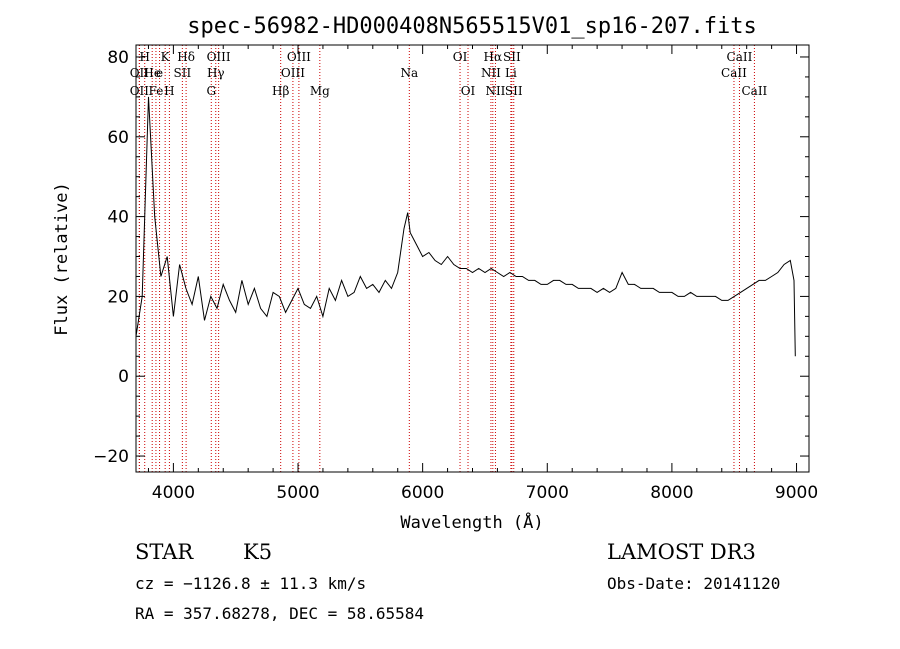 The image size is (900, 649). I want to click on line-label: Fe, so click(156, 91).